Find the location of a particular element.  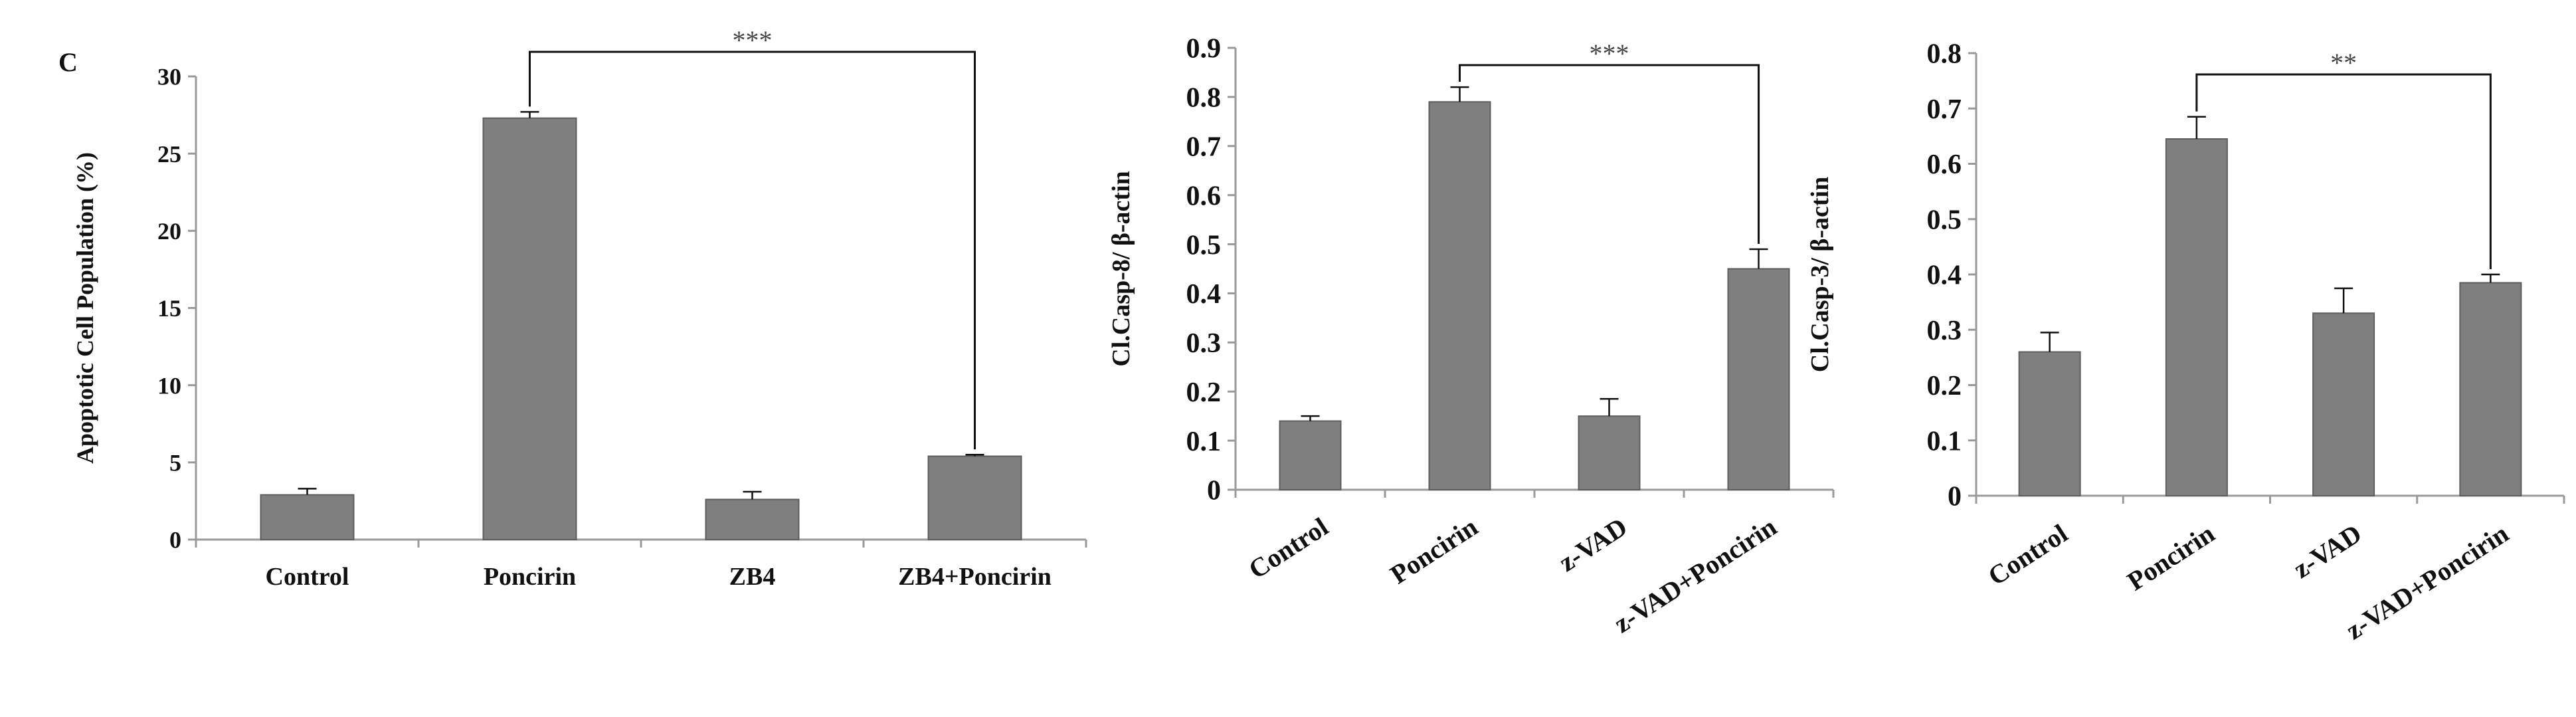

y-axis-label: Cl.Casp-8/ β-actin is located at coordinates (1121, 269).